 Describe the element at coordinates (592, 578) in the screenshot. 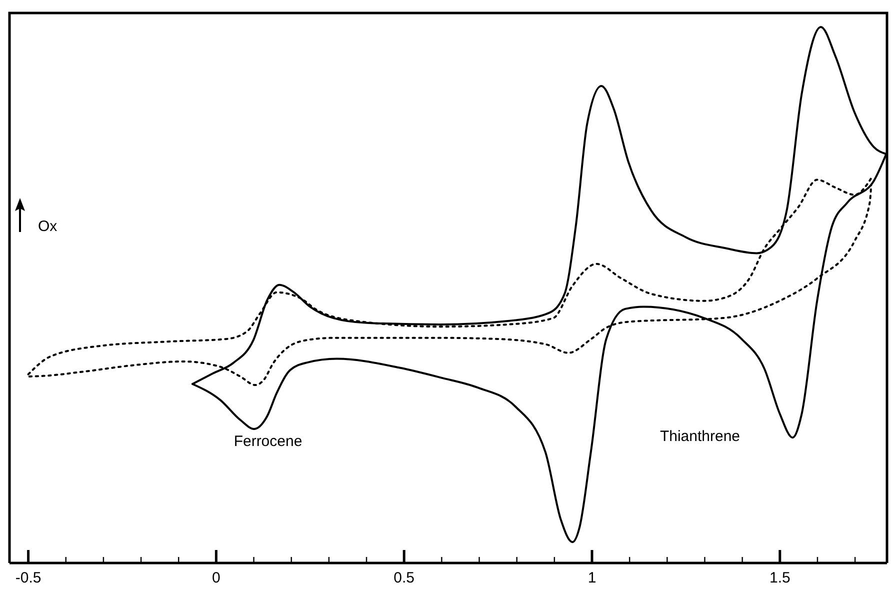

I see `x-tick-label: 1` at that location.